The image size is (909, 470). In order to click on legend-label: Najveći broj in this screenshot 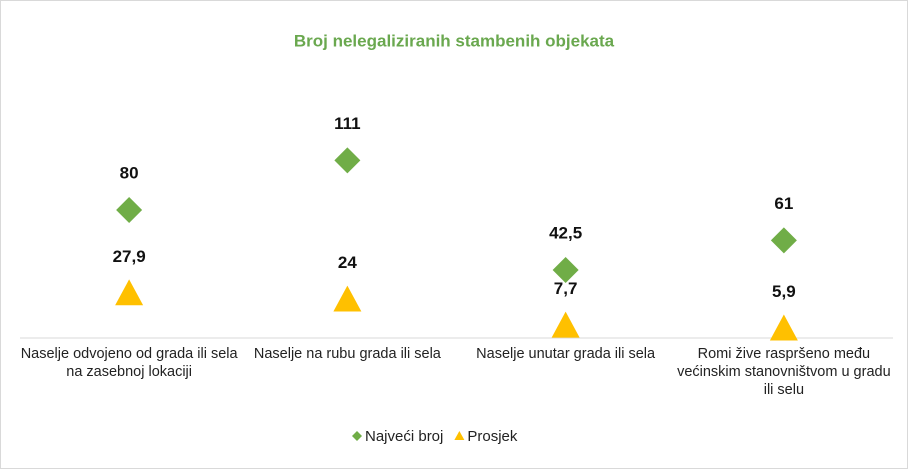, I will do `click(404, 436)`.